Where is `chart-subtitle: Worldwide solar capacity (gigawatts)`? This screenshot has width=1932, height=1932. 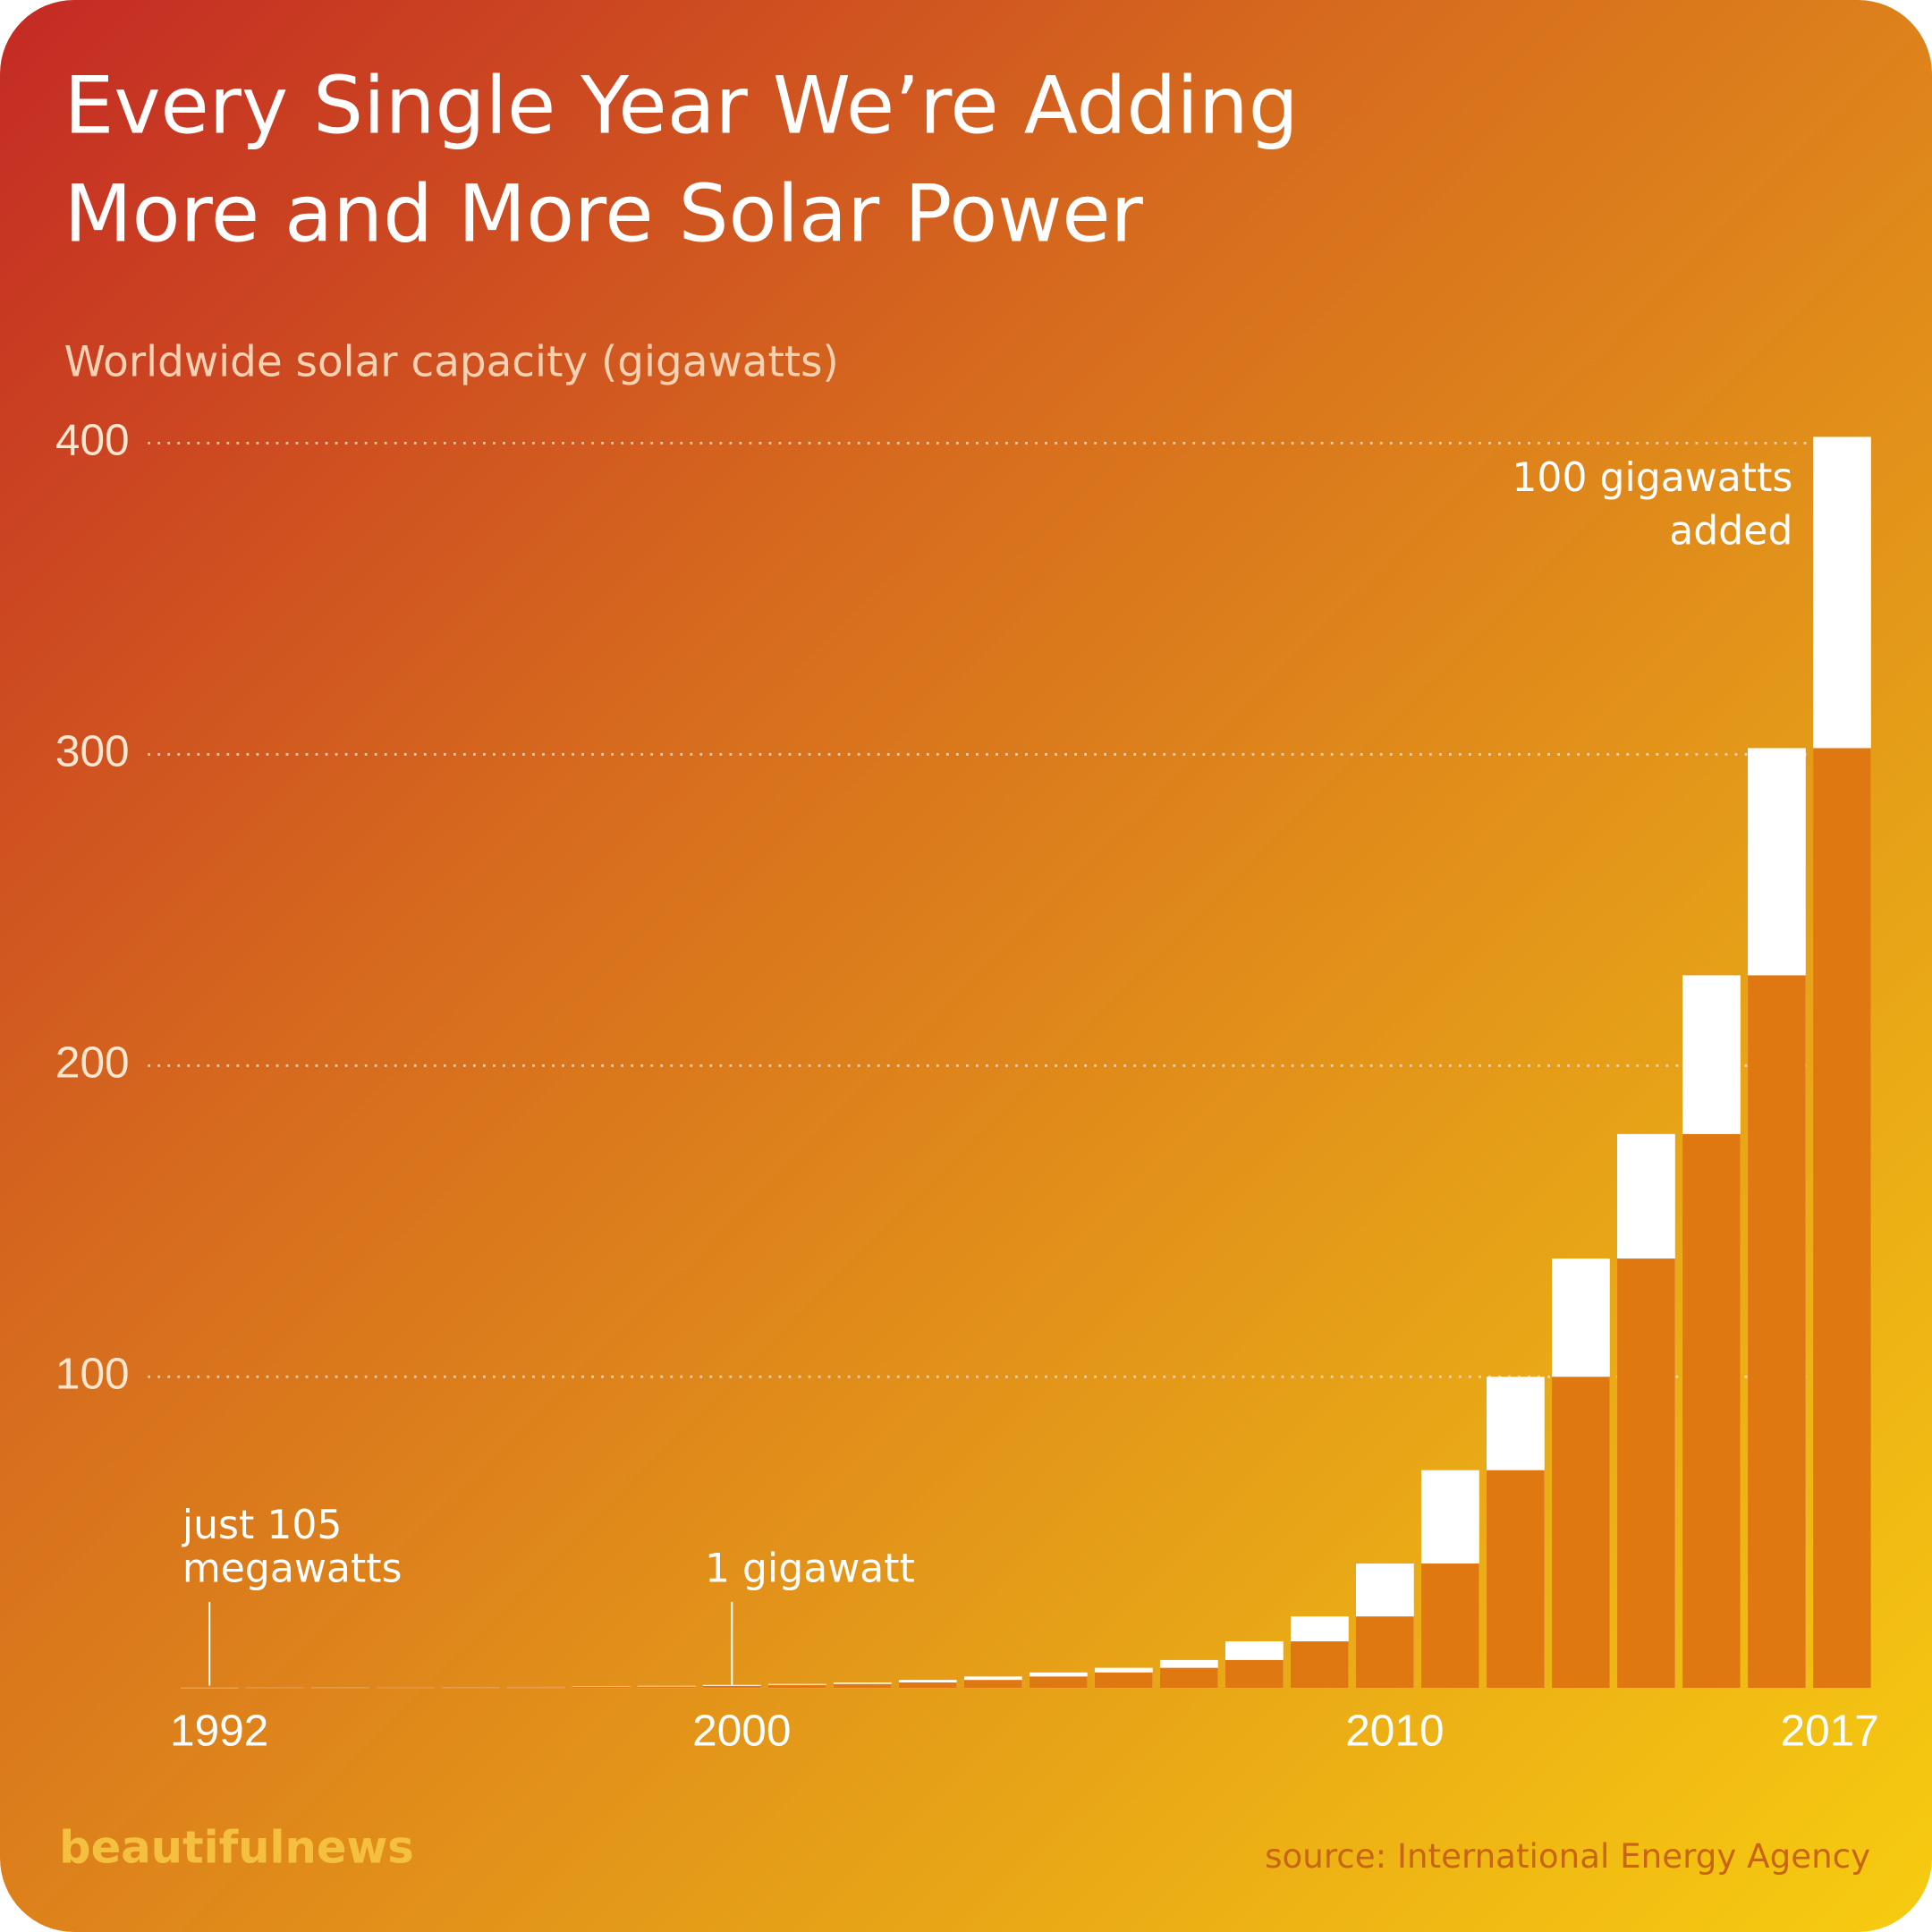 chart-subtitle: Worldwide solar capacity (gigawatts) is located at coordinates (451, 362).